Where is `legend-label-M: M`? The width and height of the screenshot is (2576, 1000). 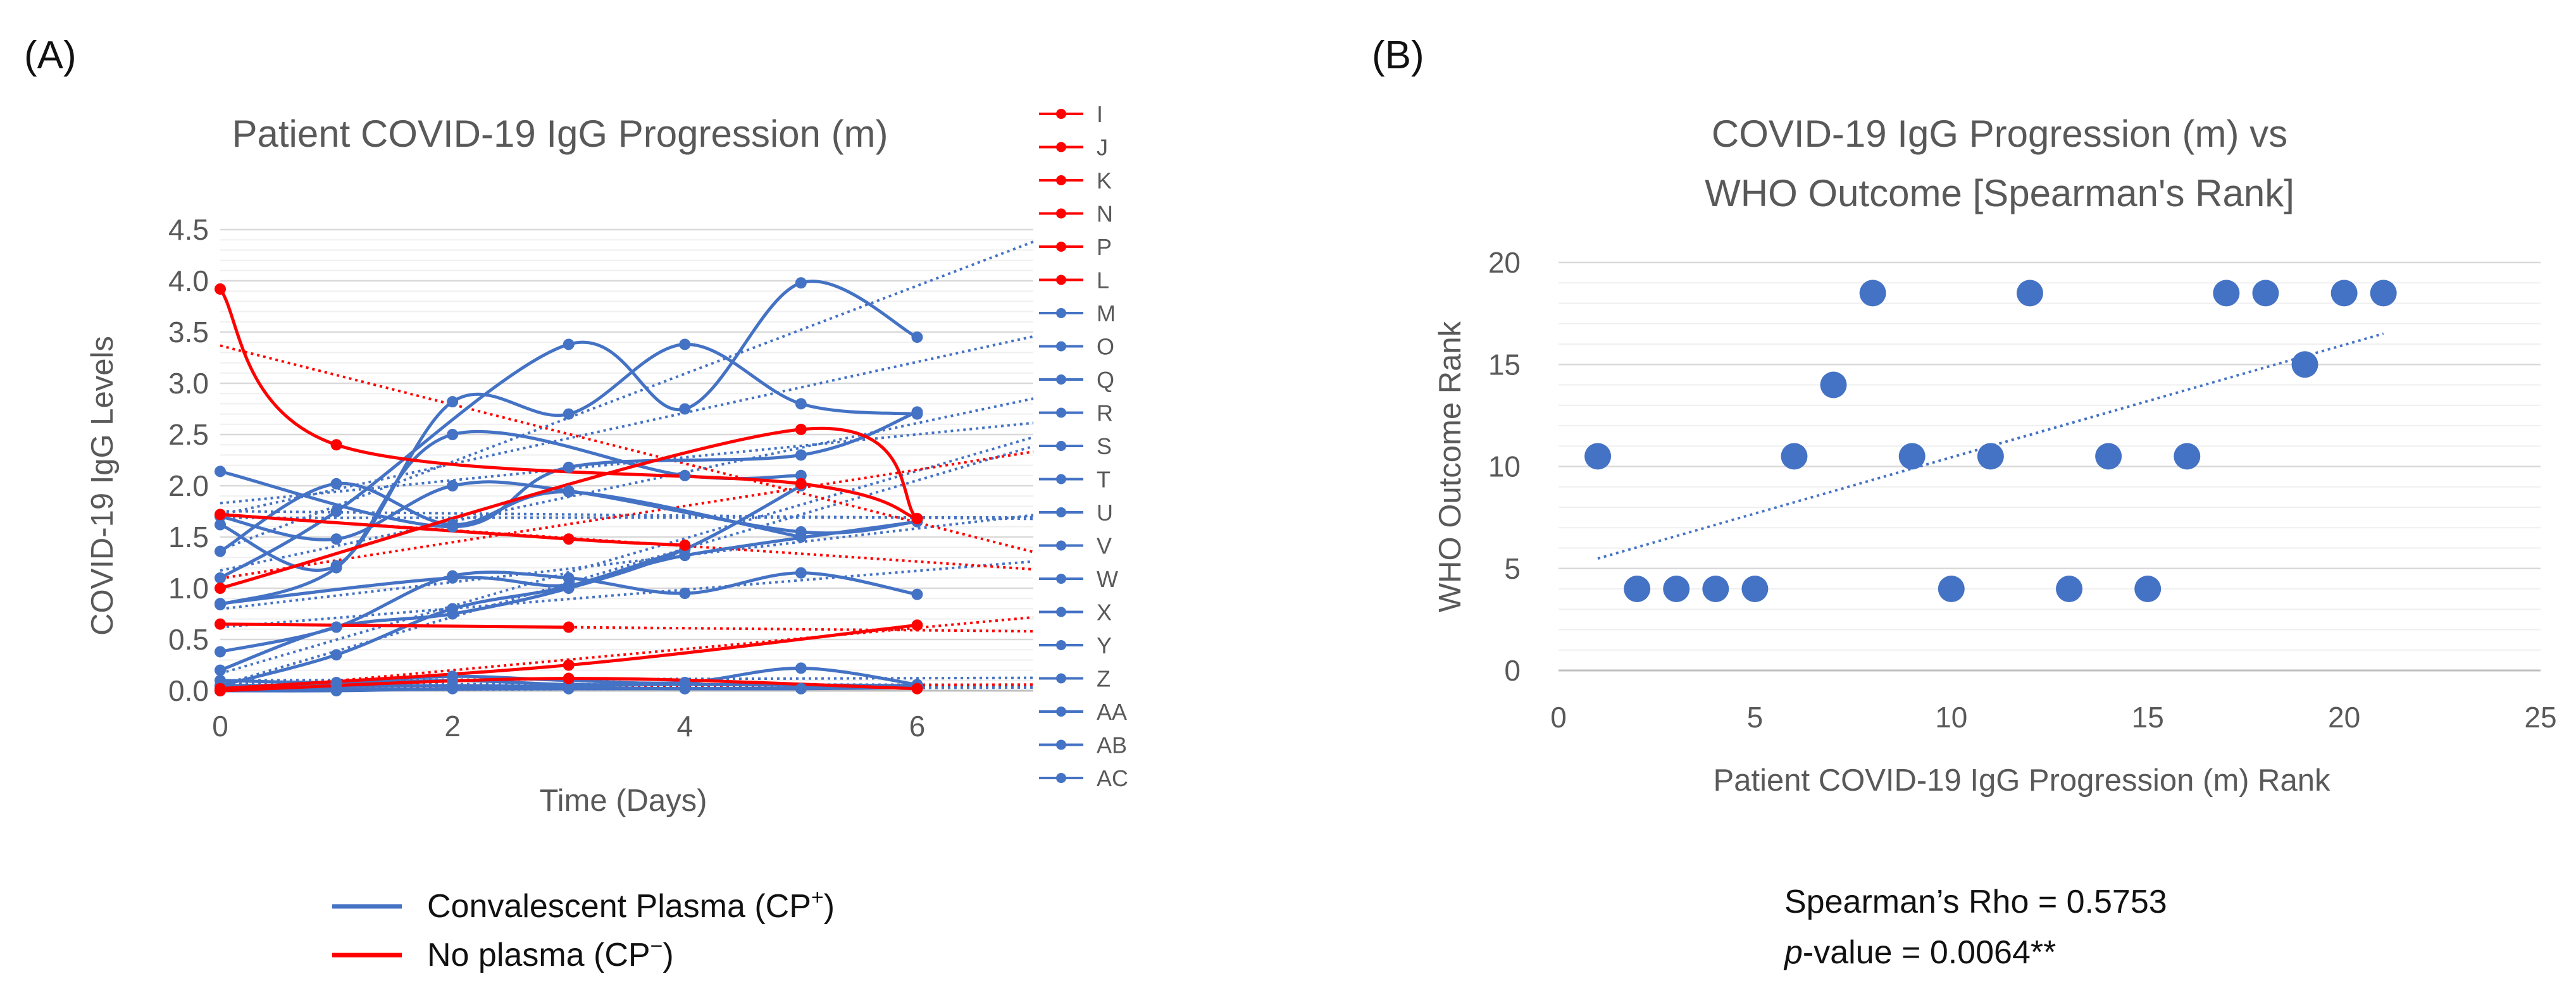
legend-label-M: M is located at coordinates (1106, 313).